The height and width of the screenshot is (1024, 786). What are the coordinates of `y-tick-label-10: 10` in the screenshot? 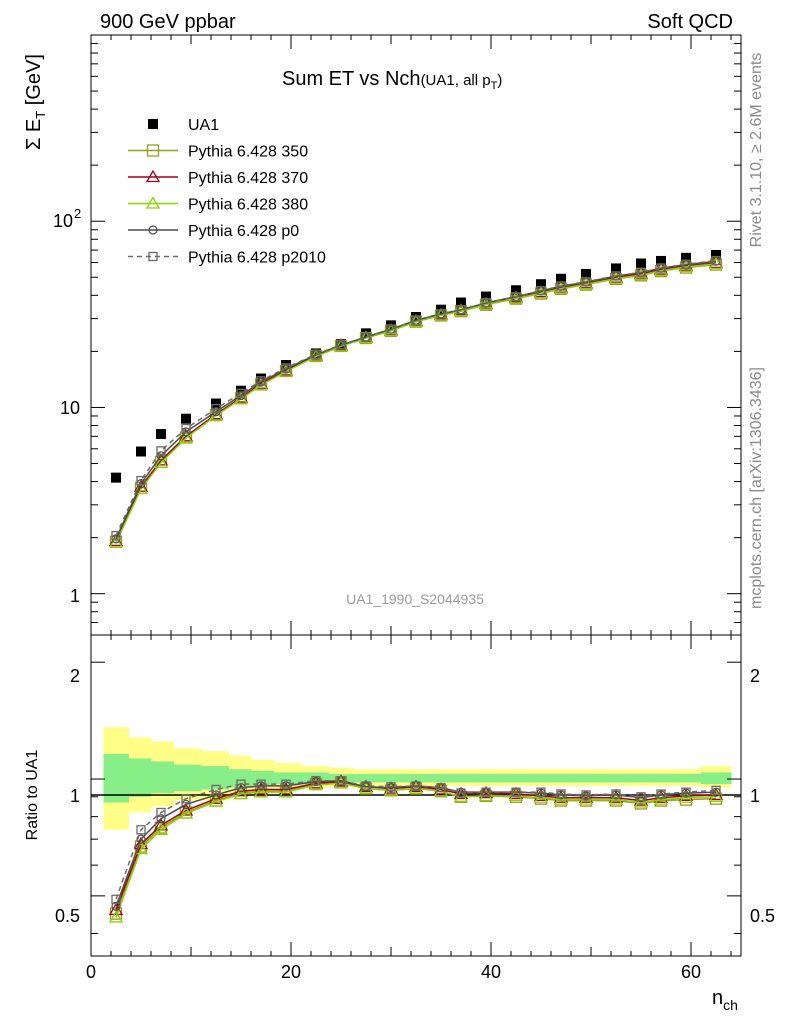 It's located at (70, 408).